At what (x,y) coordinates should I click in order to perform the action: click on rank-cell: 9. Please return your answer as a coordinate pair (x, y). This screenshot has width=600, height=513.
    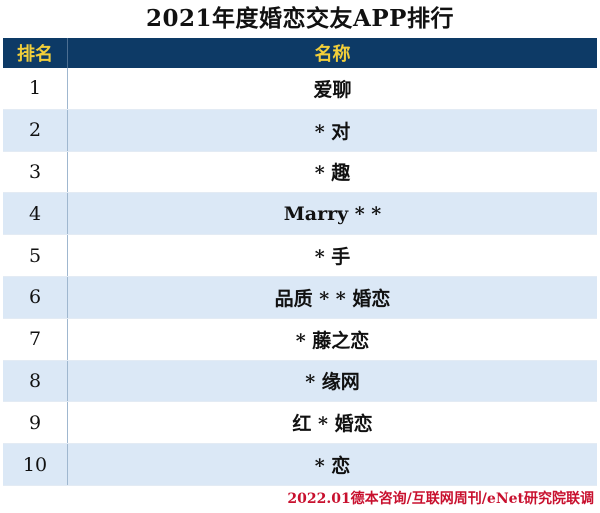
    Looking at the image, I should click on (35, 423).